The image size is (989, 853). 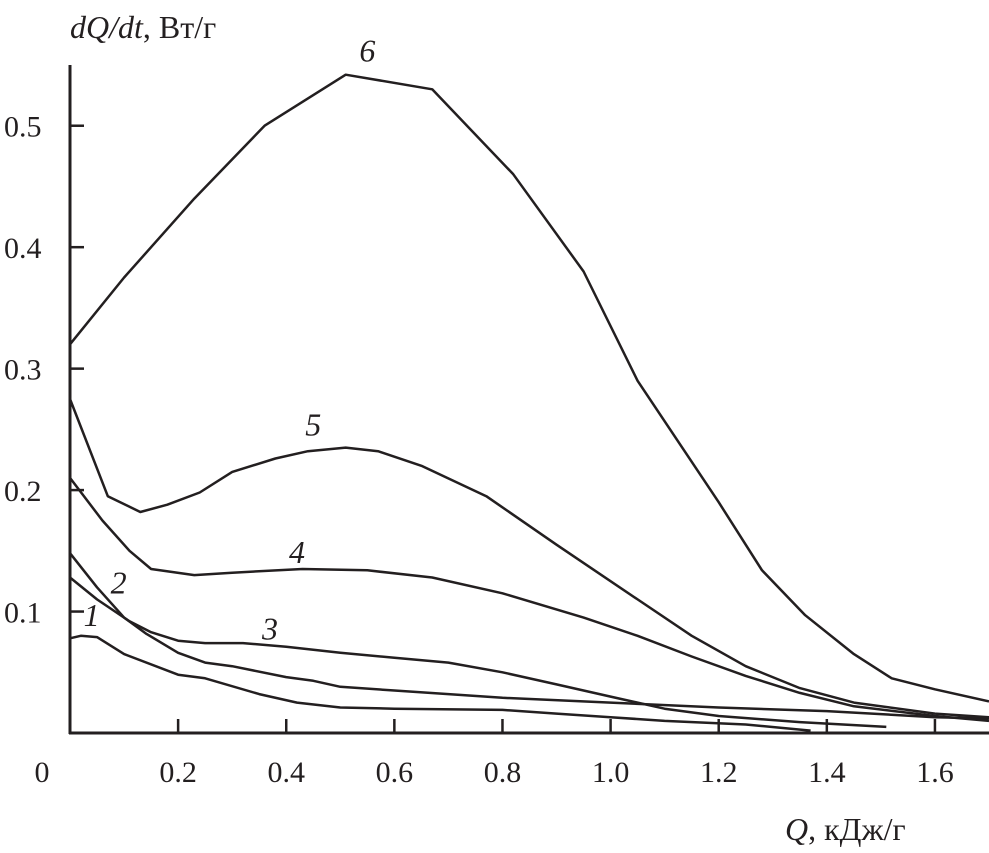 I want to click on curve-label-4: 4, so click(x=297, y=552).